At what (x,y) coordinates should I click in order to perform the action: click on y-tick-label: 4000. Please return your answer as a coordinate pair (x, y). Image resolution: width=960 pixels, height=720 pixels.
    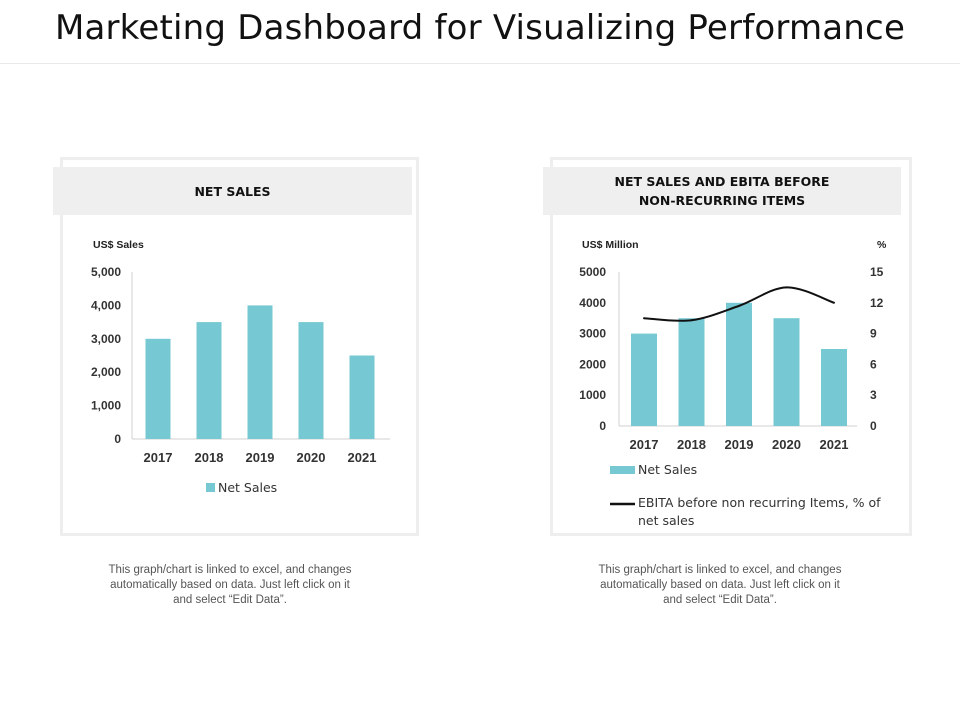
    Looking at the image, I should click on (592, 303).